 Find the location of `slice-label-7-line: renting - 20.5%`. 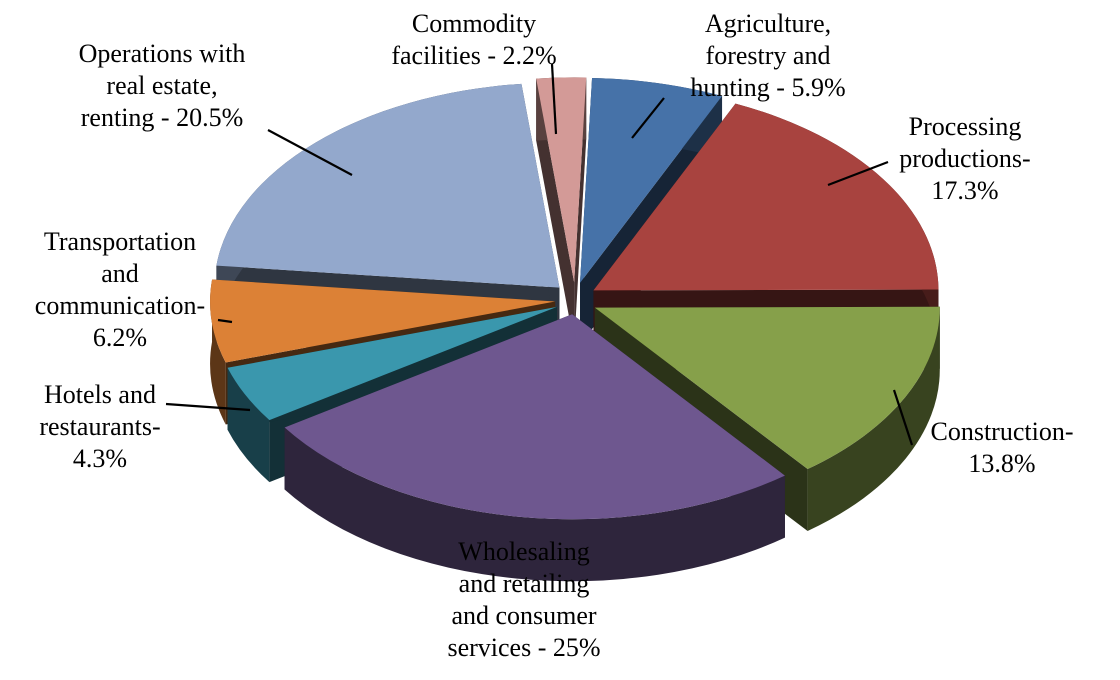

slice-label-7-line: renting - 20.5% is located at coordinates (162, 117).